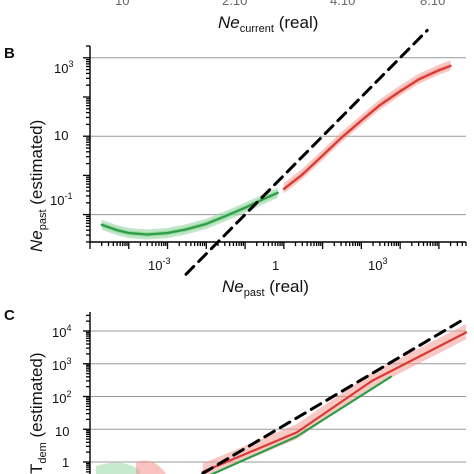 The width and height of the screenshot is (474, 474). Describe the element at coordinates (61, 397) in the screenshot. I see `panel-c-y-tick-label: 10²` at that location.